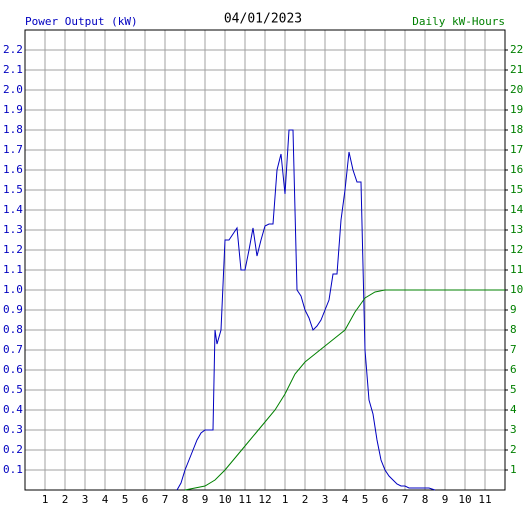 This screenshot has width=527, height=510. Describe the element at coordinates (13, 149) in the screenshot. I see `y-tick-label: 1.7` at that location.